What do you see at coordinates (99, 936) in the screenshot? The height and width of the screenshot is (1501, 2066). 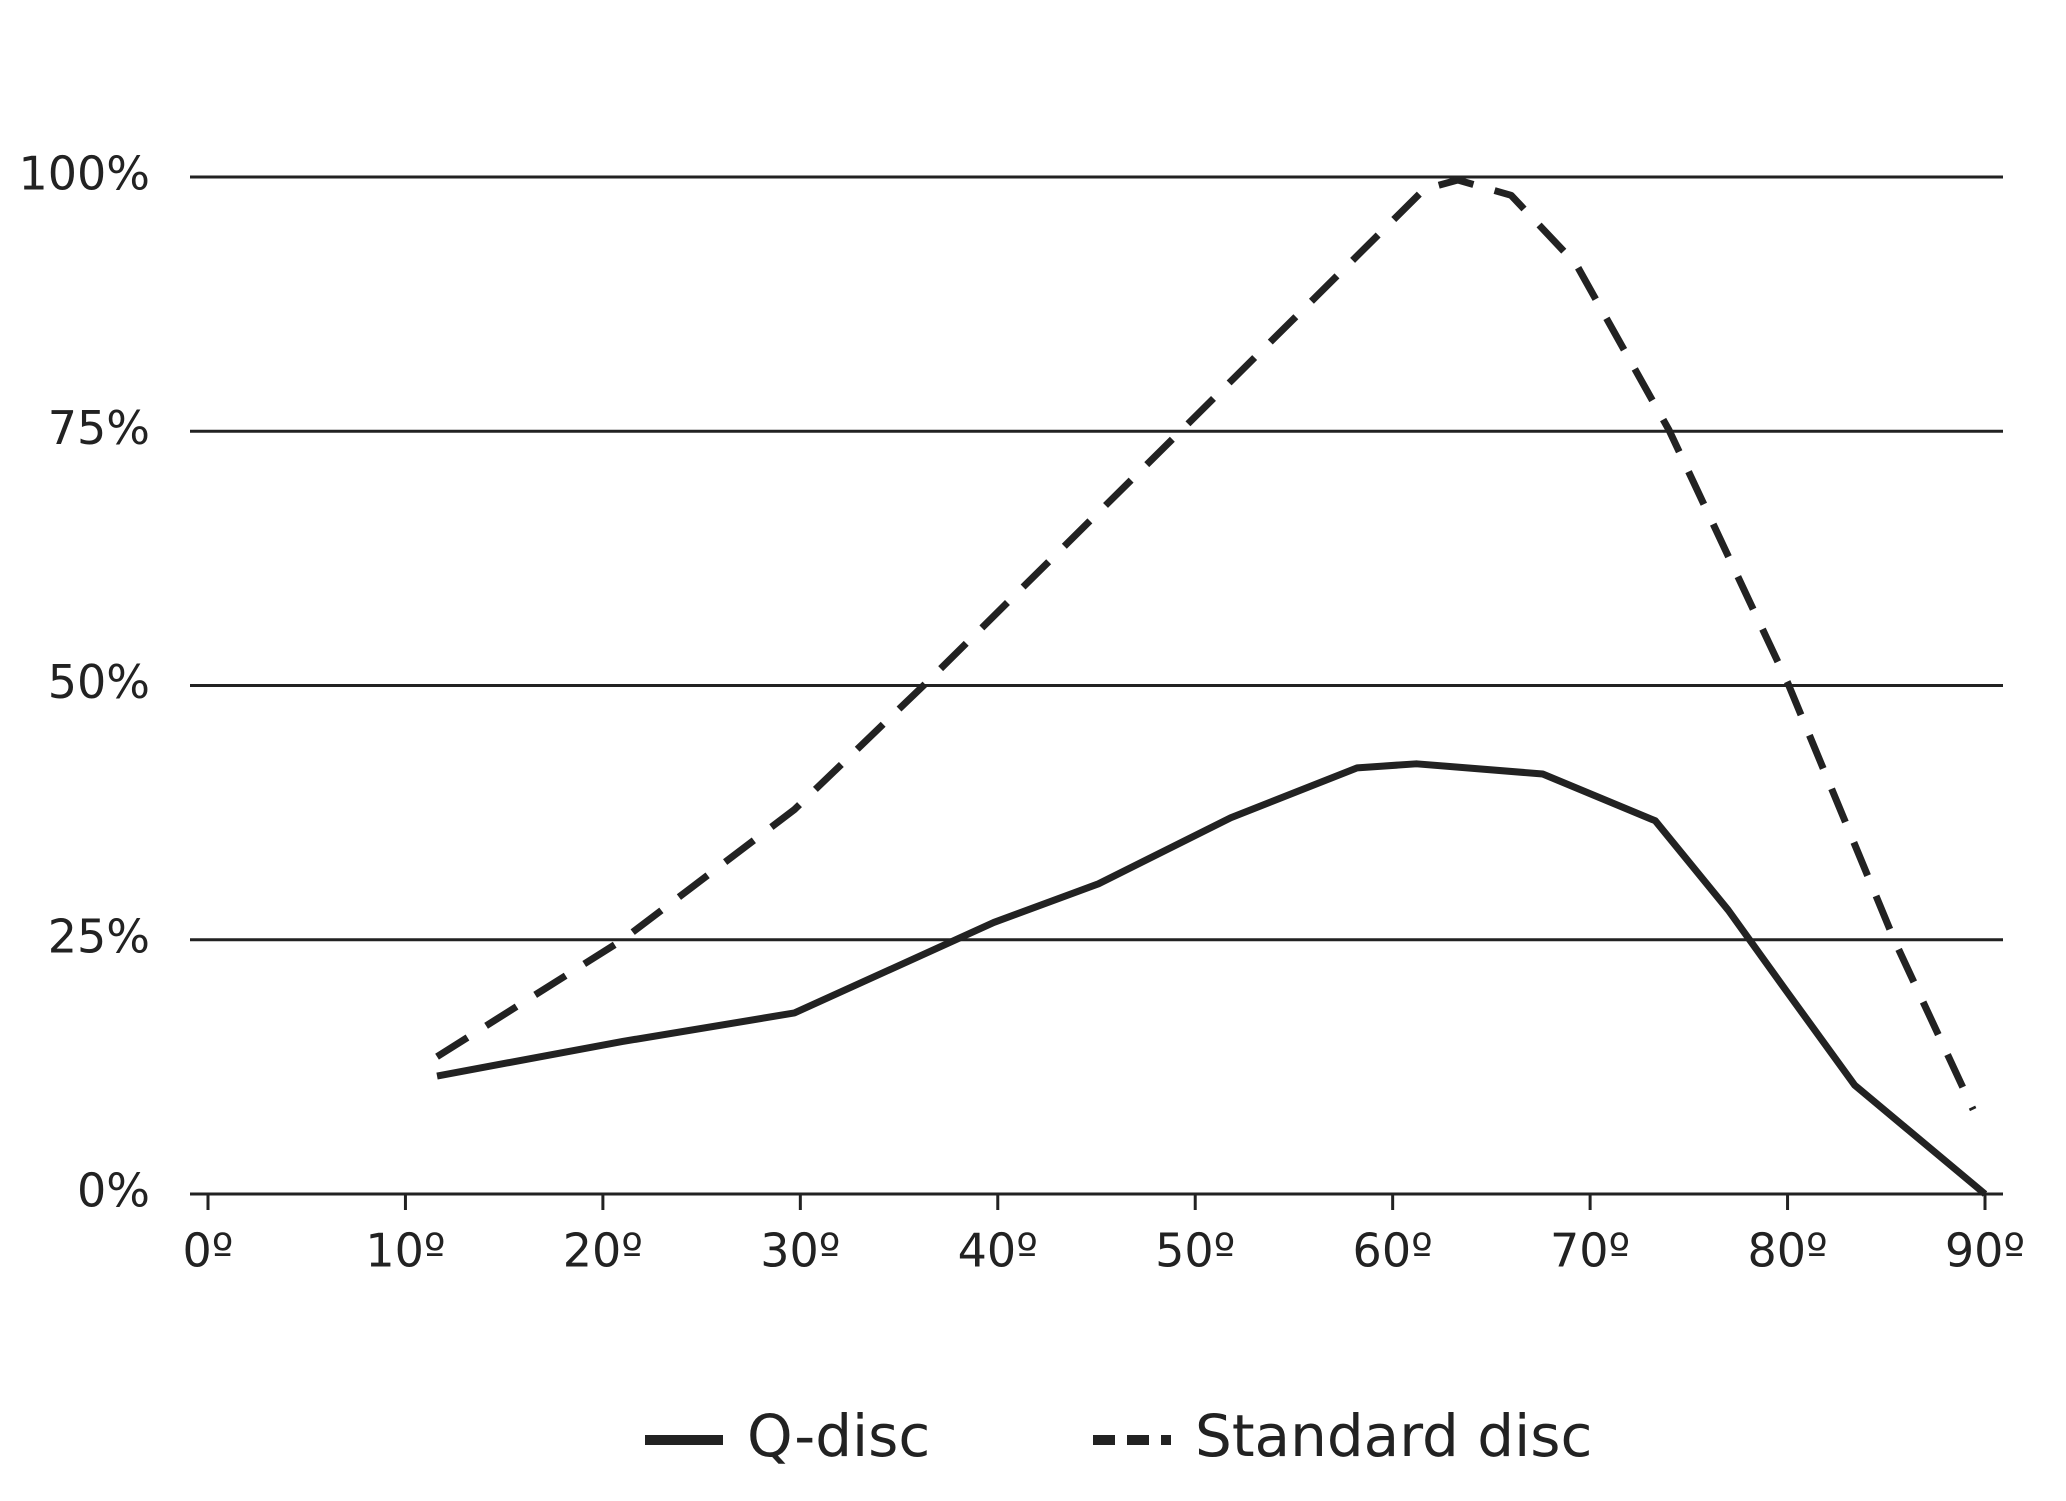 I see `y-tick-label: 25%` at bounding box center [99, 936].